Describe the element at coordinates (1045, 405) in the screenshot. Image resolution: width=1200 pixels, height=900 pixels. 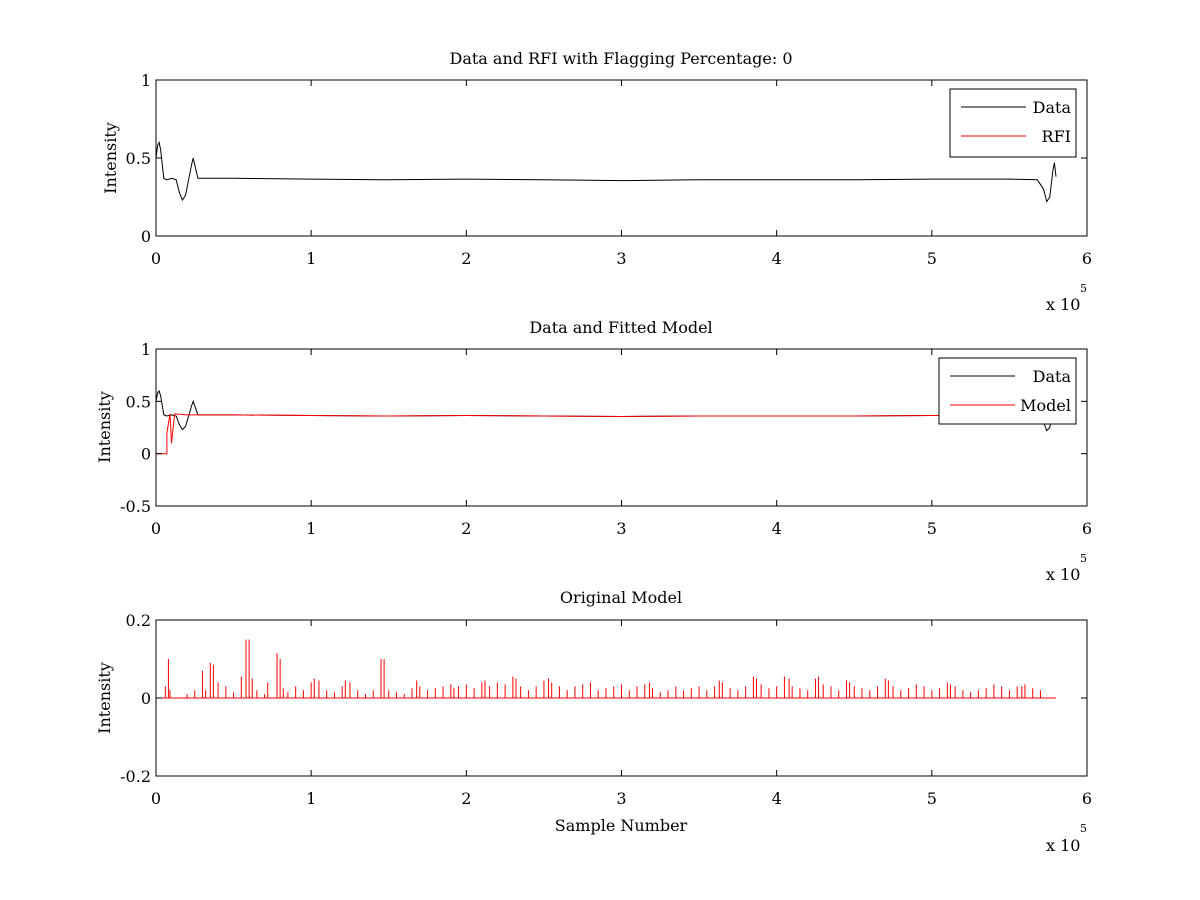
I see `legend-label-model: Model` at that location.